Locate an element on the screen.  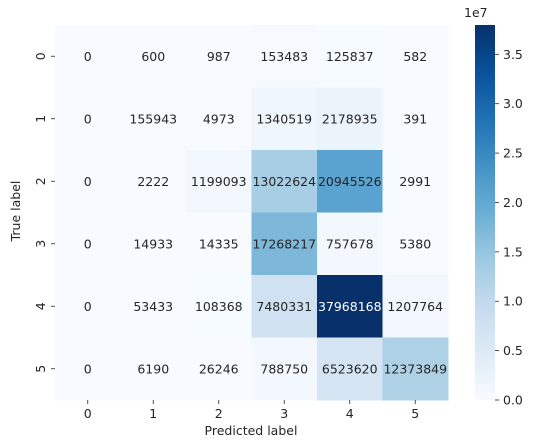
cell-value-label: 12373849 is located at coordinates (415, 368).